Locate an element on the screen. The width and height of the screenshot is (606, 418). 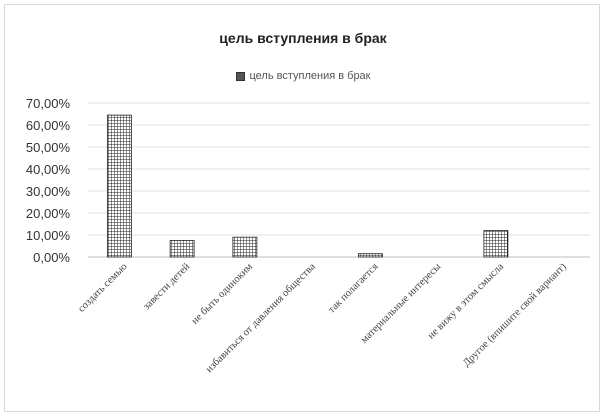
x-tick-label: не быть одиноким is located at coordinates (223, 294).